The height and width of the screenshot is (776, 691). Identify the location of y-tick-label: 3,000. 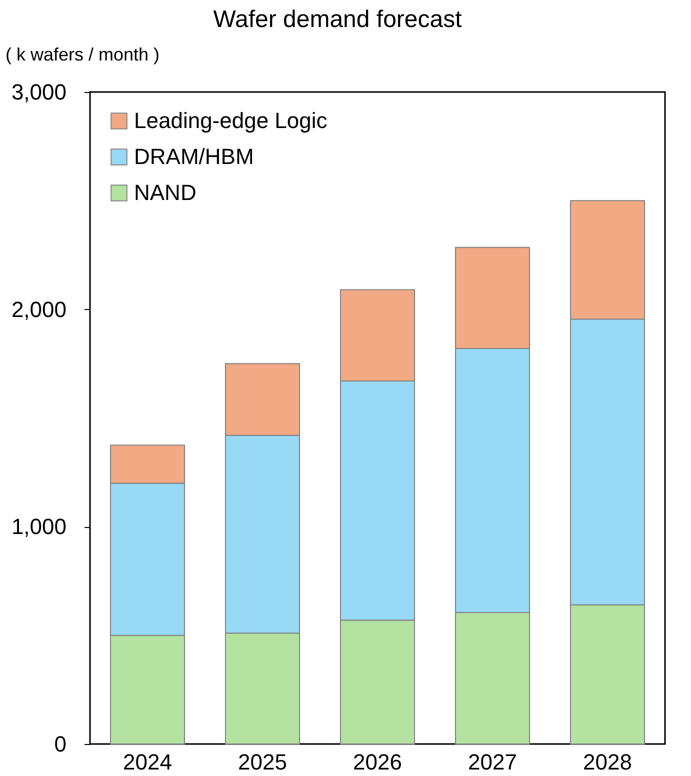
(38, 92).